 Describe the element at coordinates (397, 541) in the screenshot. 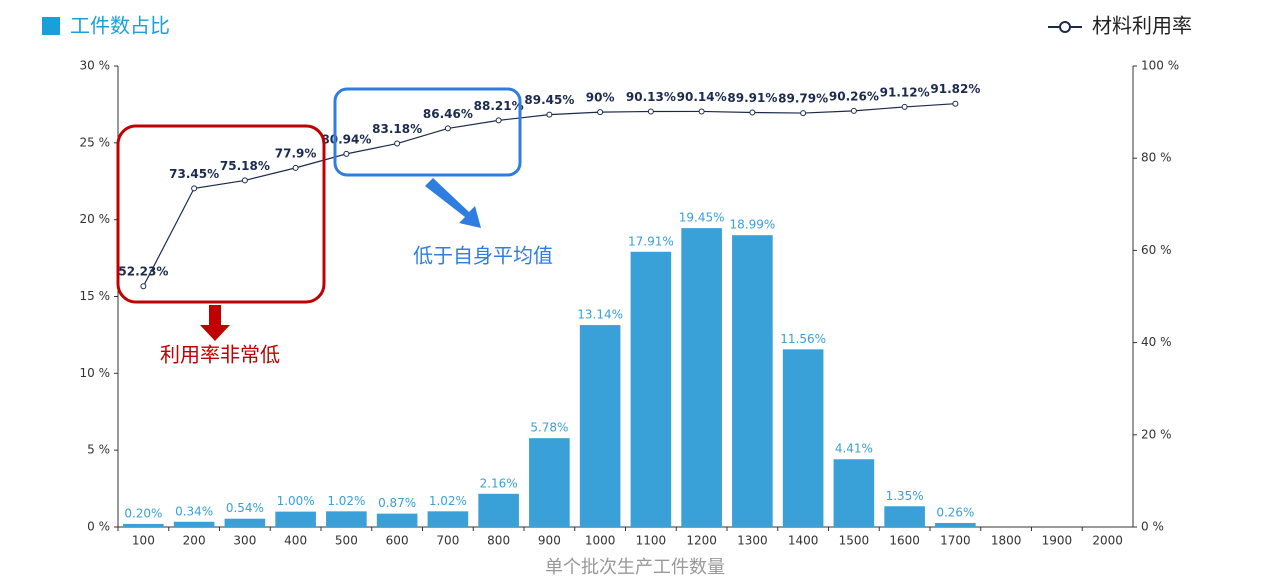

I see `x-tick-label: 600` at that location.